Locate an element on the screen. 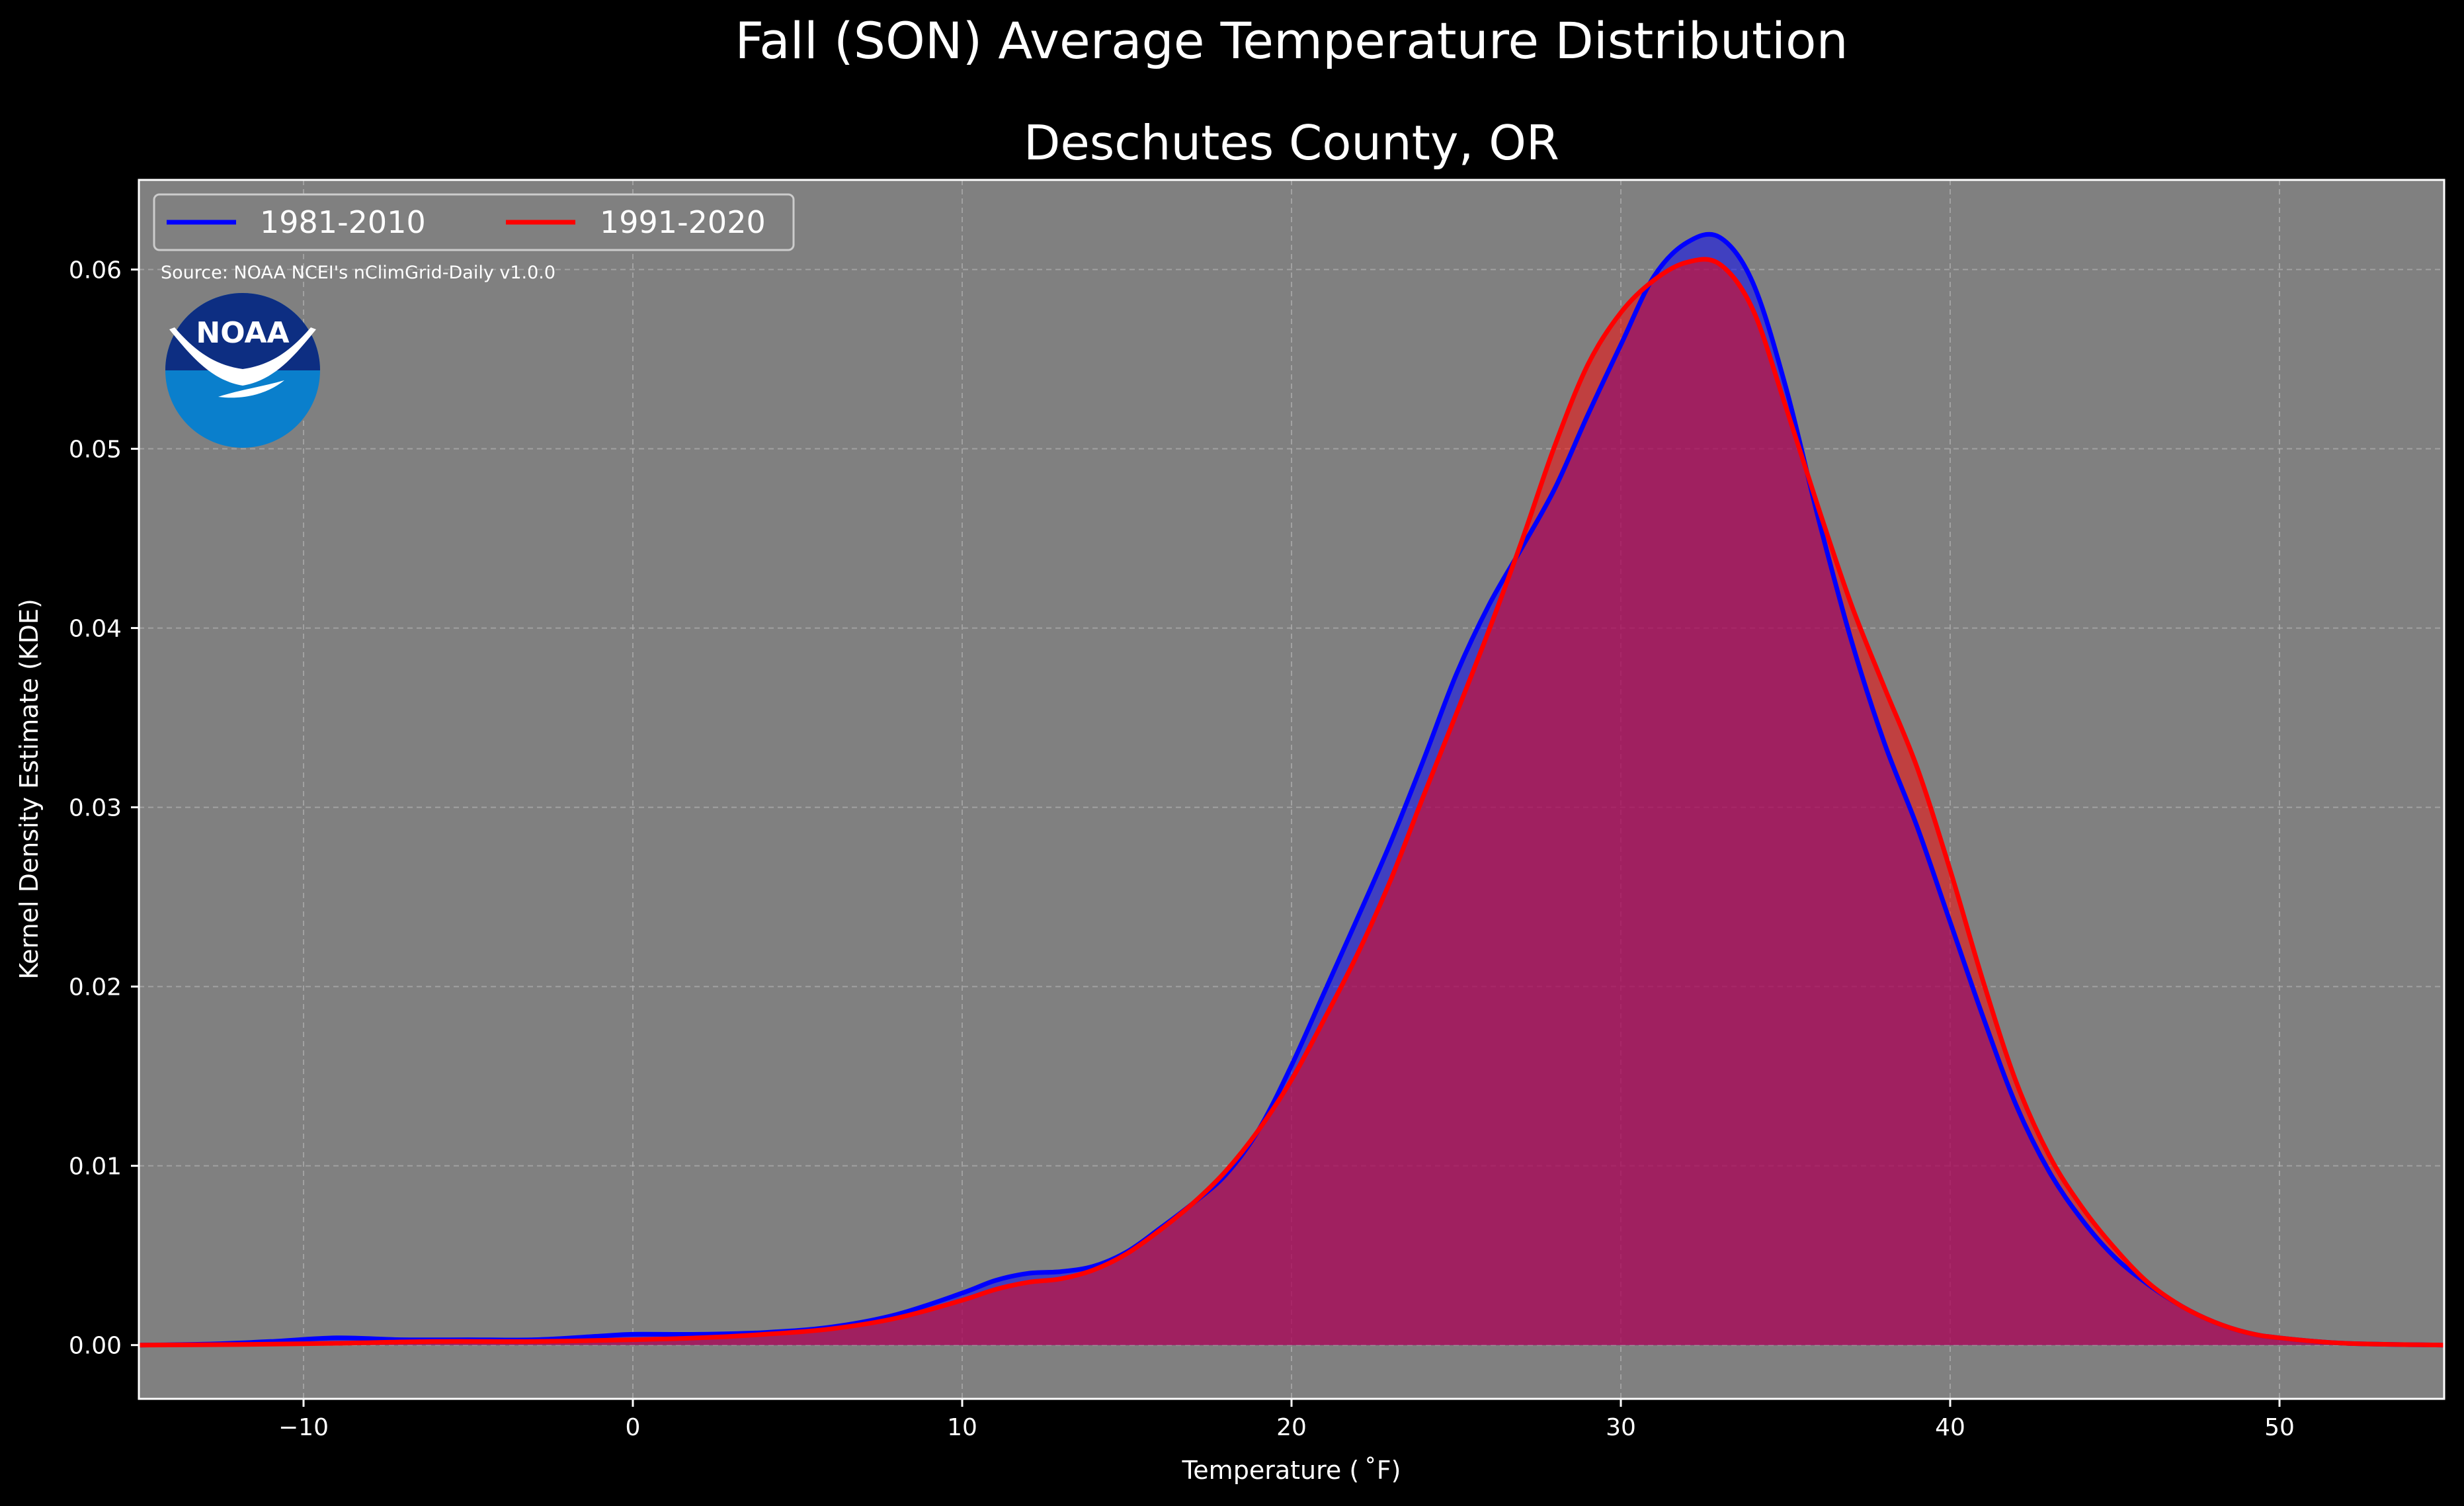  legend: 1981-2010 1991-2020 is located at coordinates (474, 222).